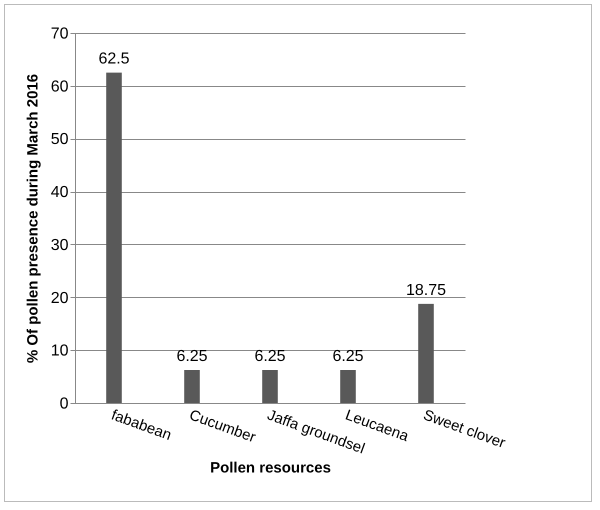  I want to click on x-axis-title: Pollen resources, so click(270, 468).